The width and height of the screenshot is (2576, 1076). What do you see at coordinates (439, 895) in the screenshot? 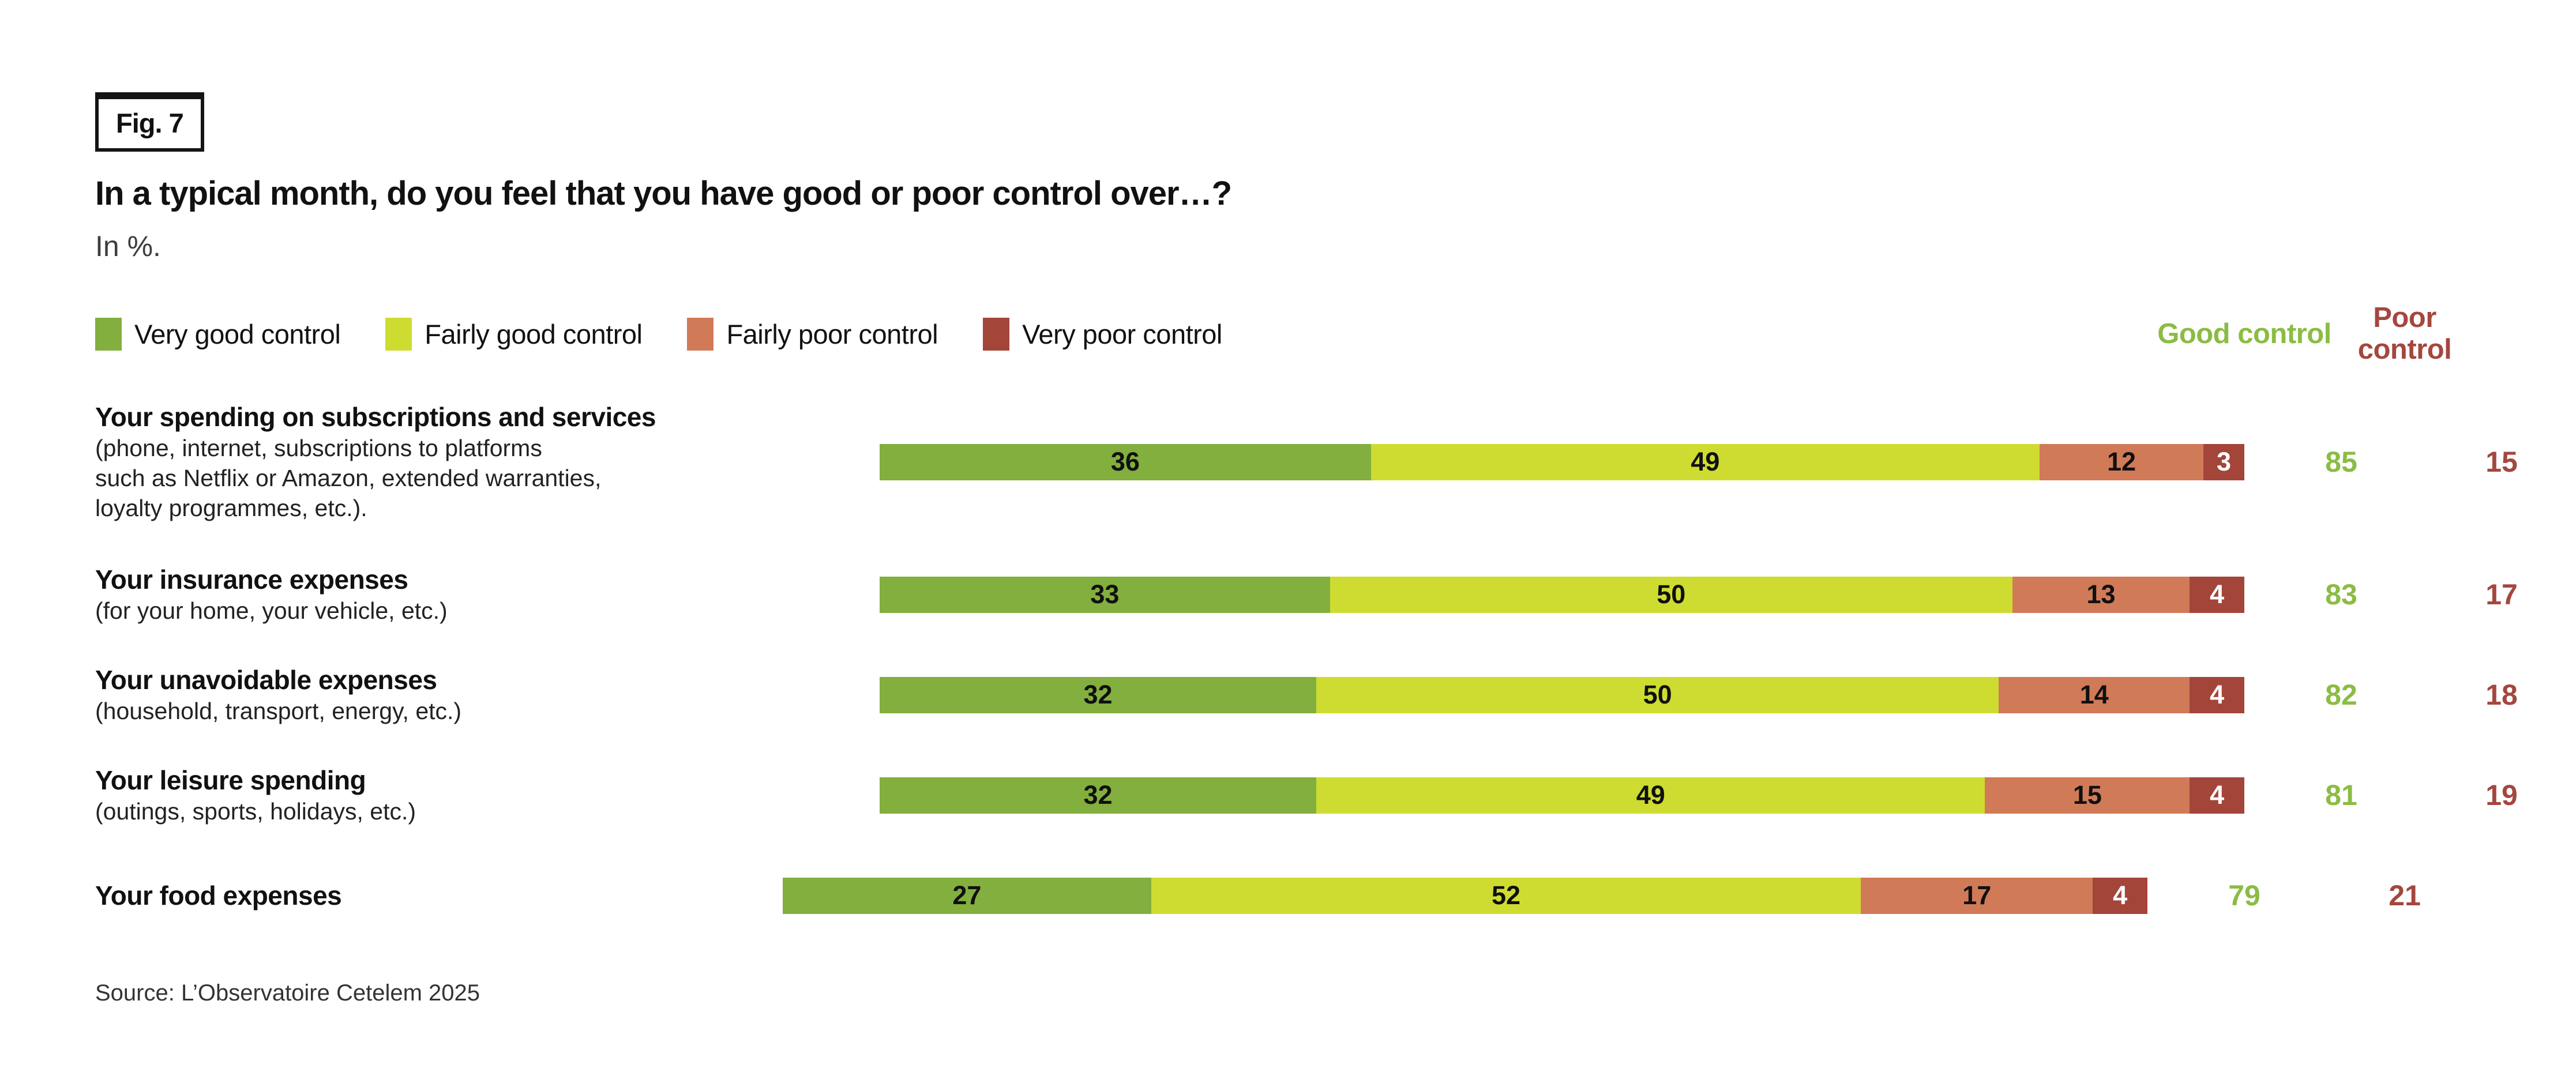
I see `category-label-block: Your food expenses` at bounding box center [439, 895].